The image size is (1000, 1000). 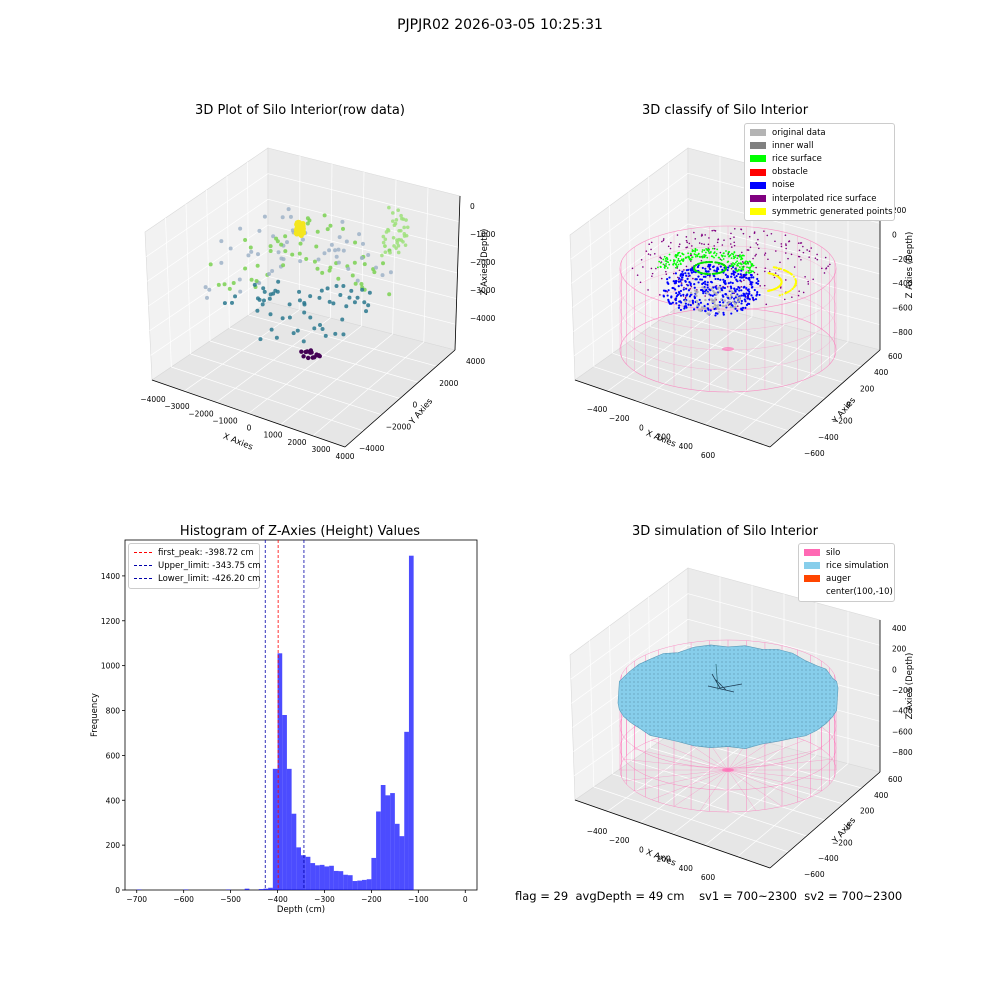 I want to click on legend-swatch, so click(x=812, y=566).